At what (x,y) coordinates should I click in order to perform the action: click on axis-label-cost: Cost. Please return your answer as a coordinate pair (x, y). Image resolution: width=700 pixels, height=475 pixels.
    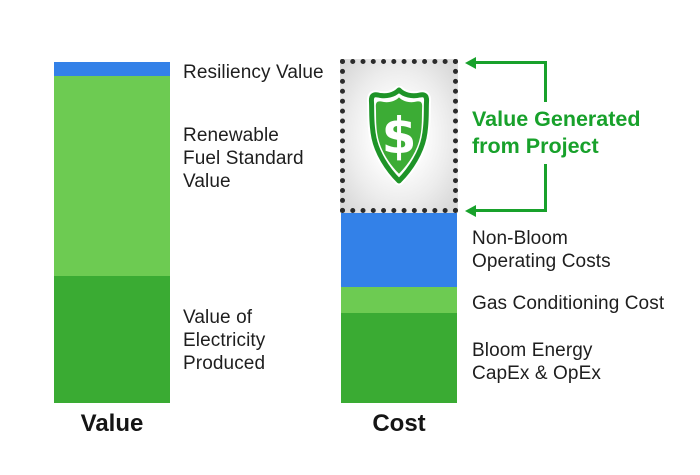
    Looking at the image, I should click on (399, 423).